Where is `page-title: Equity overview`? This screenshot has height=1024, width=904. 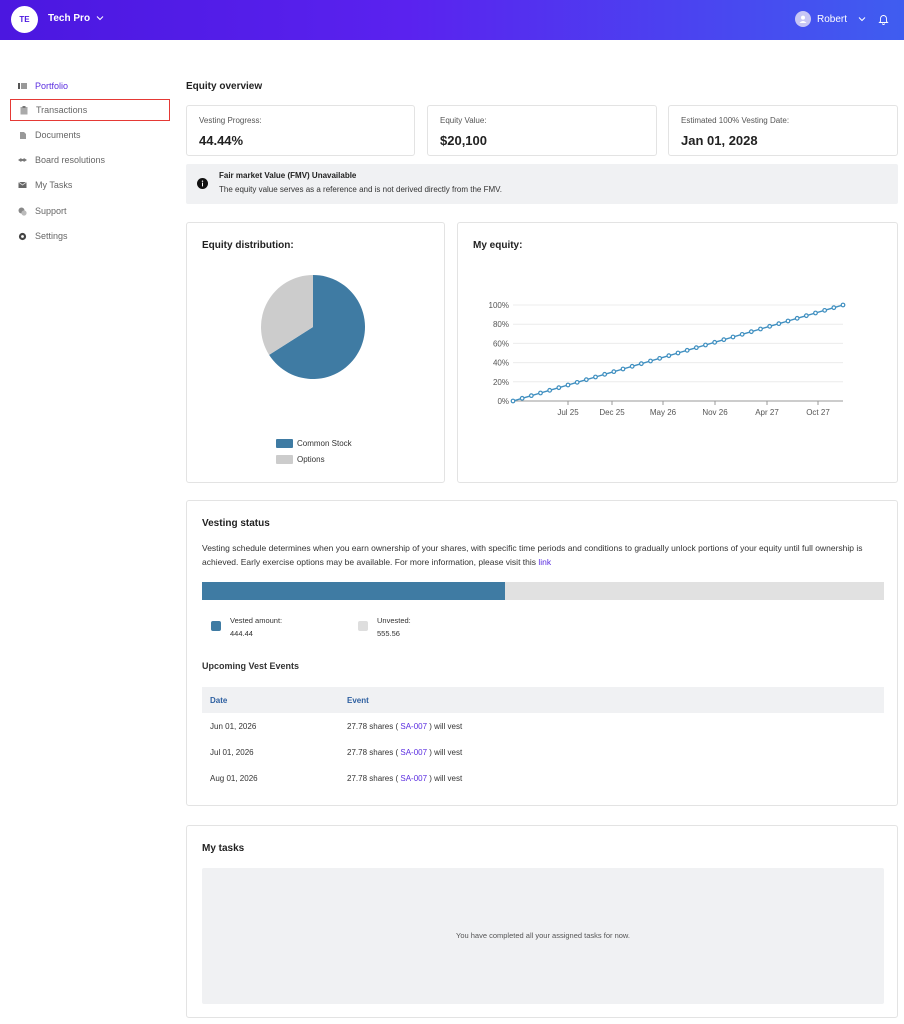
page-title: Equity overview is located at coordinates (224, 86).